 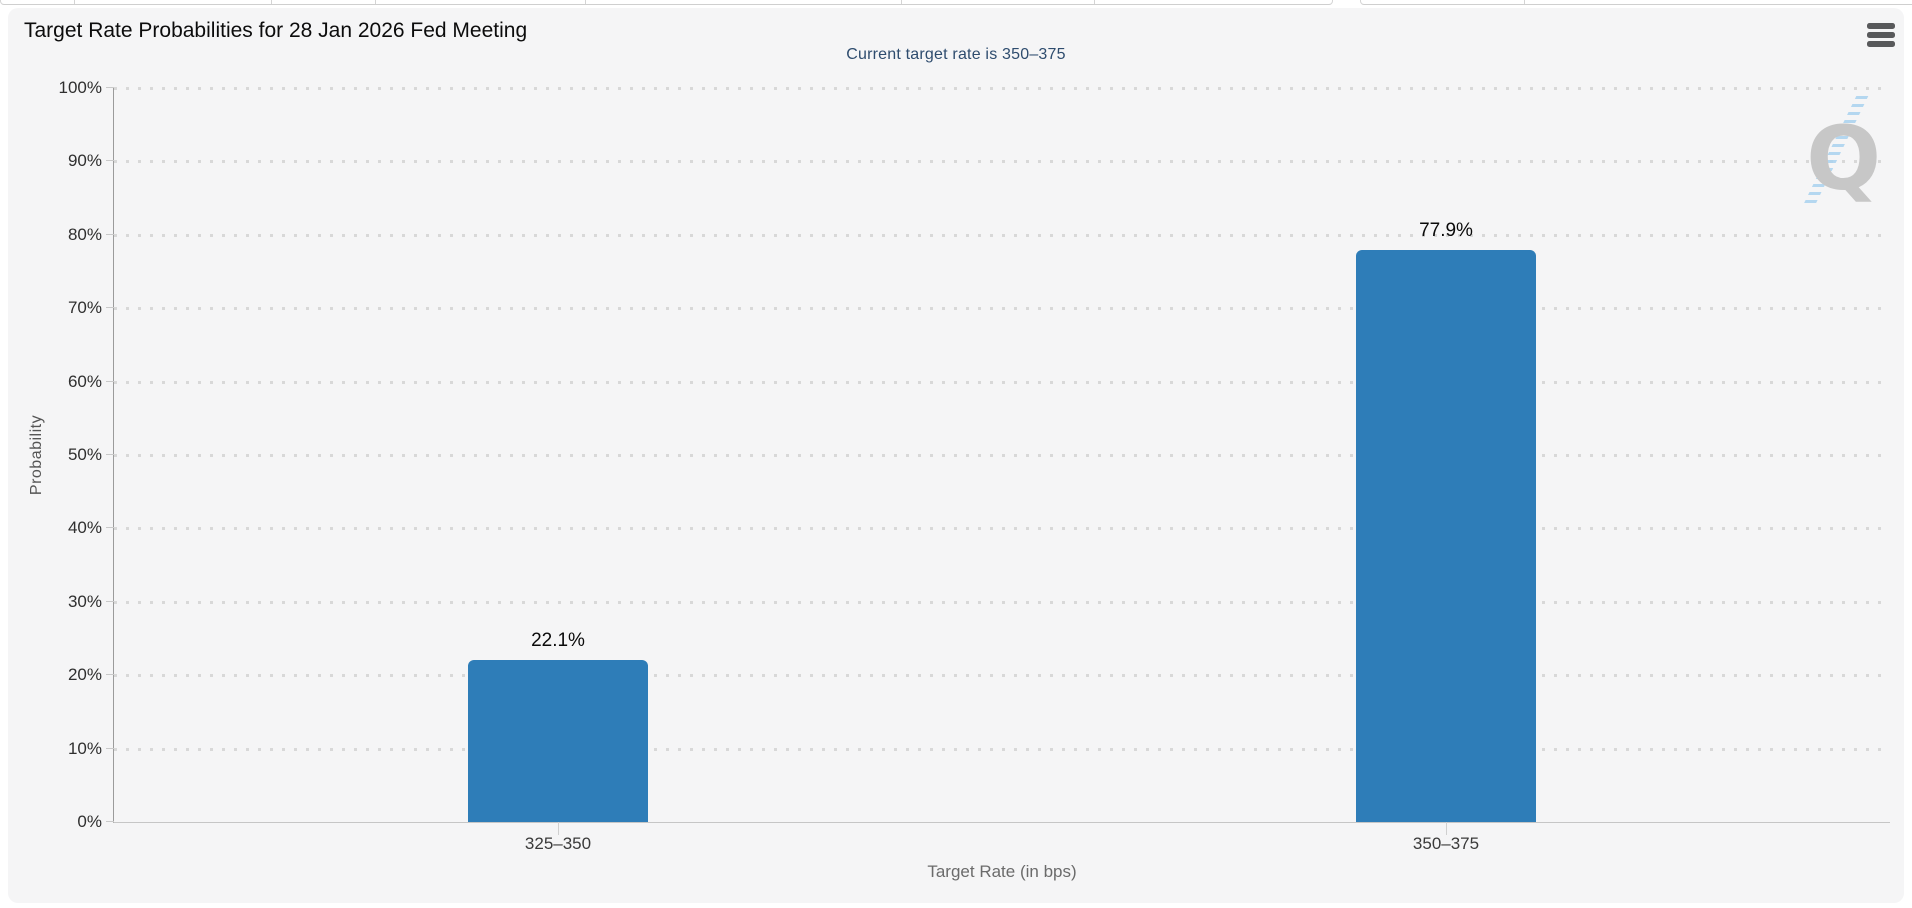 What do you see at coordinates (84, 675) in the screenshot?
I see `y-tick-label: 20%` at bounding box center [84, 675].